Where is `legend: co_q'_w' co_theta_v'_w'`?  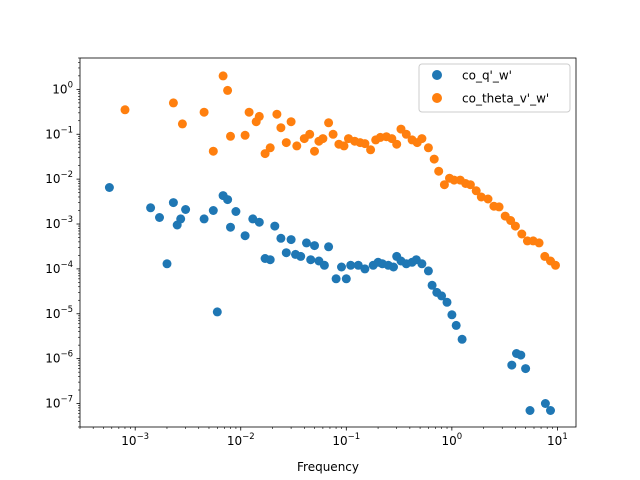 legend: co_q'_w' co_theta_v'_w' is located at coordinates (494, 88).